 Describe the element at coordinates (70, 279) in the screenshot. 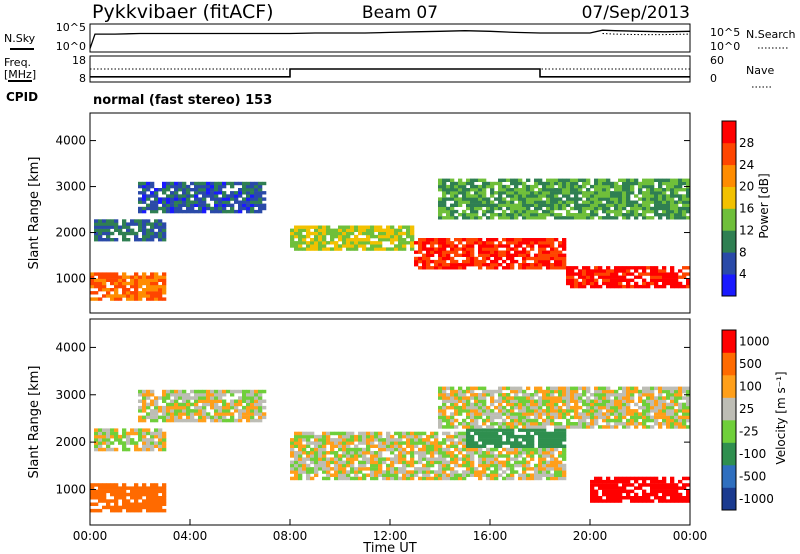

I see `power-ytick-label: 1000` at that location.